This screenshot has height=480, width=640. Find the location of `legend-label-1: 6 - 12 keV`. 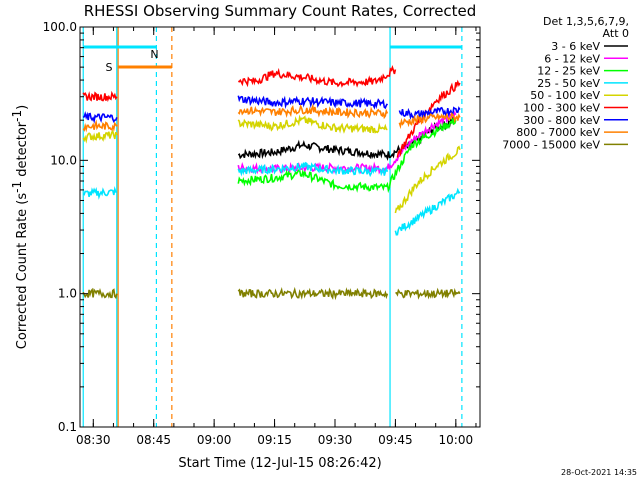

legend-label-1: 6 - 12 keV is located at coordinates (572, 58).